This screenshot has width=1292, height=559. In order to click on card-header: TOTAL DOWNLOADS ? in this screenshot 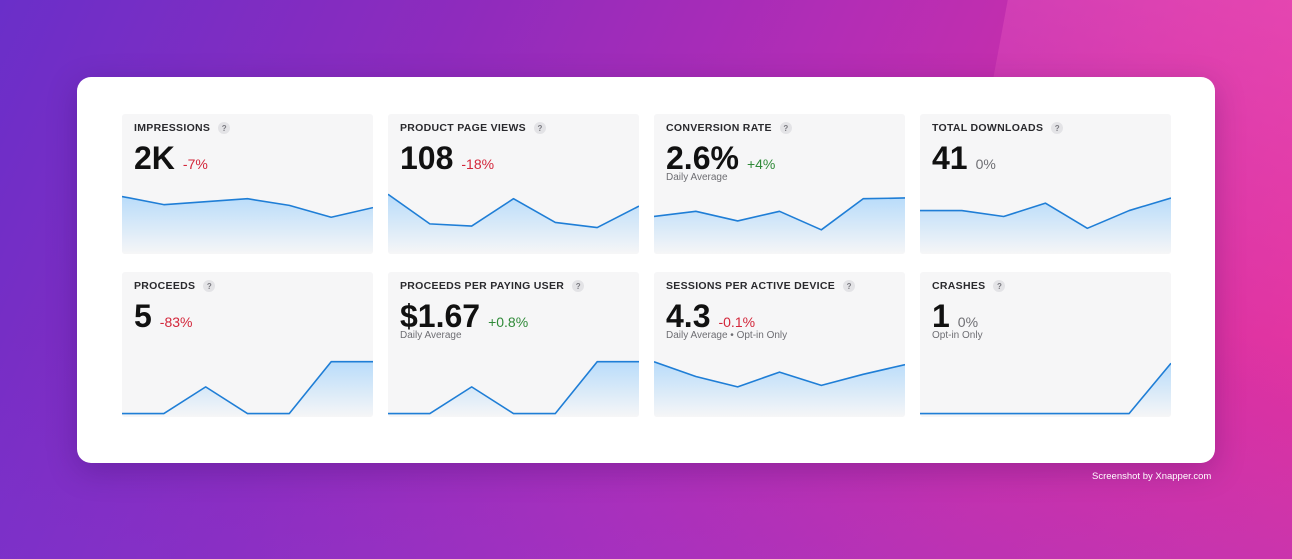, I will do `click(998, 128)`.